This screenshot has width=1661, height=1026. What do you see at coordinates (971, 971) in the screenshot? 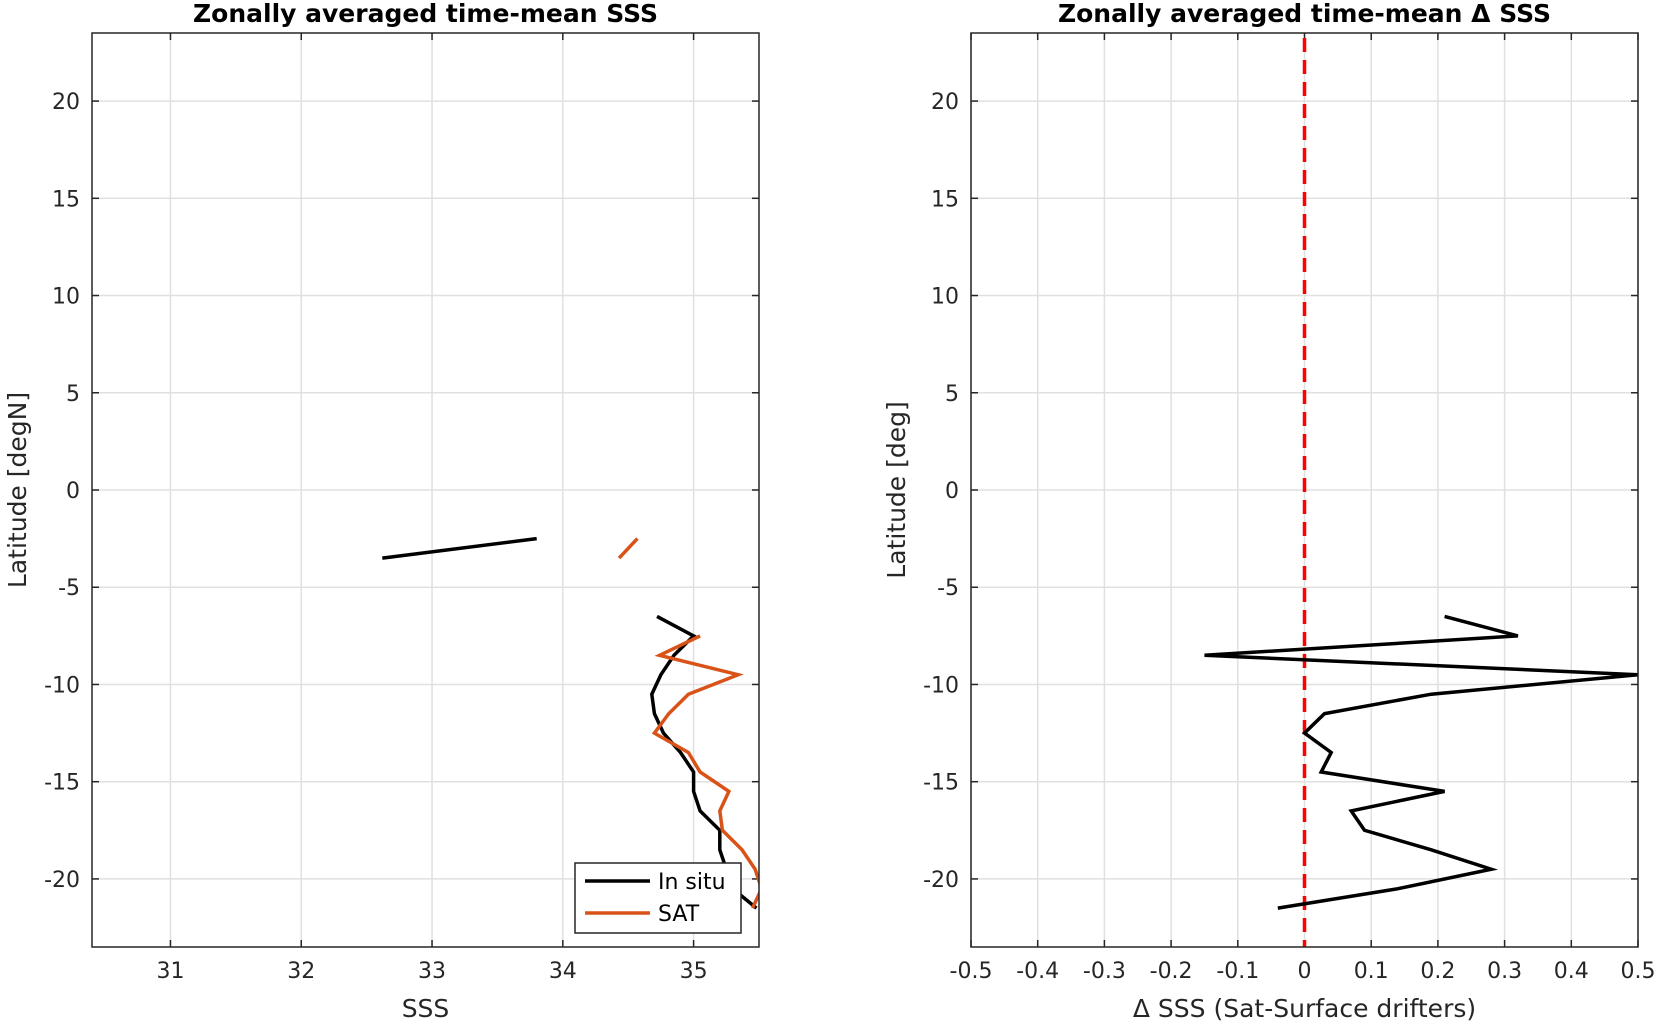
I see `x-tick-label: -0.5` at bounding box center [971, 971].